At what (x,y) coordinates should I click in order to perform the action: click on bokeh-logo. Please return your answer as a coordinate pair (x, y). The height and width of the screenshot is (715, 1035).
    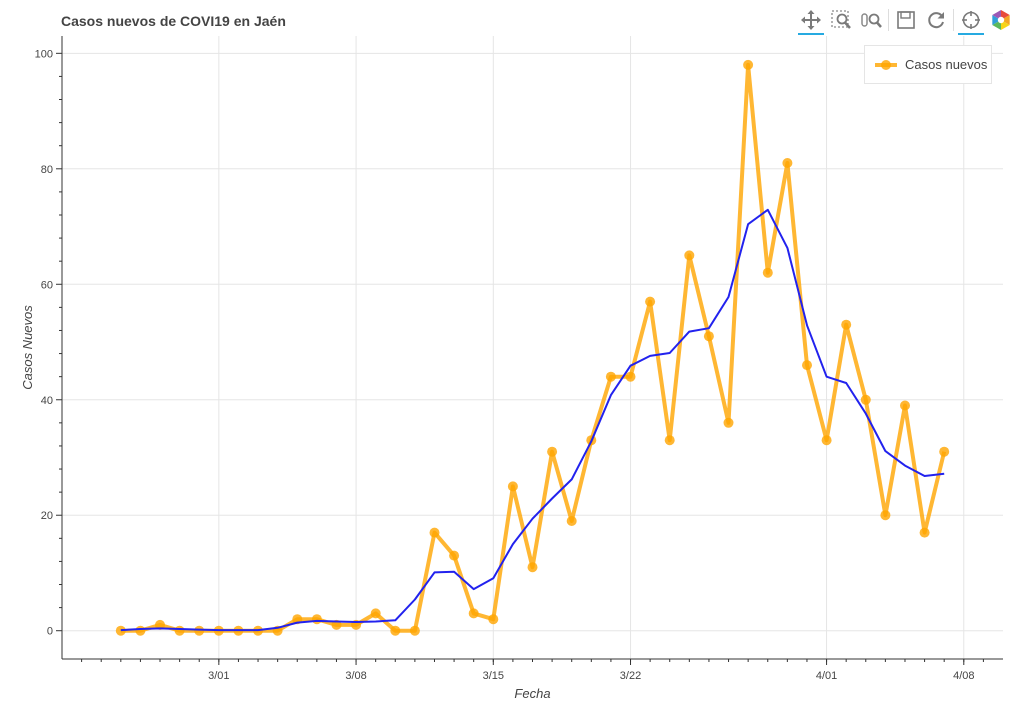
    Looking at the image, I should click on (1001, 20).